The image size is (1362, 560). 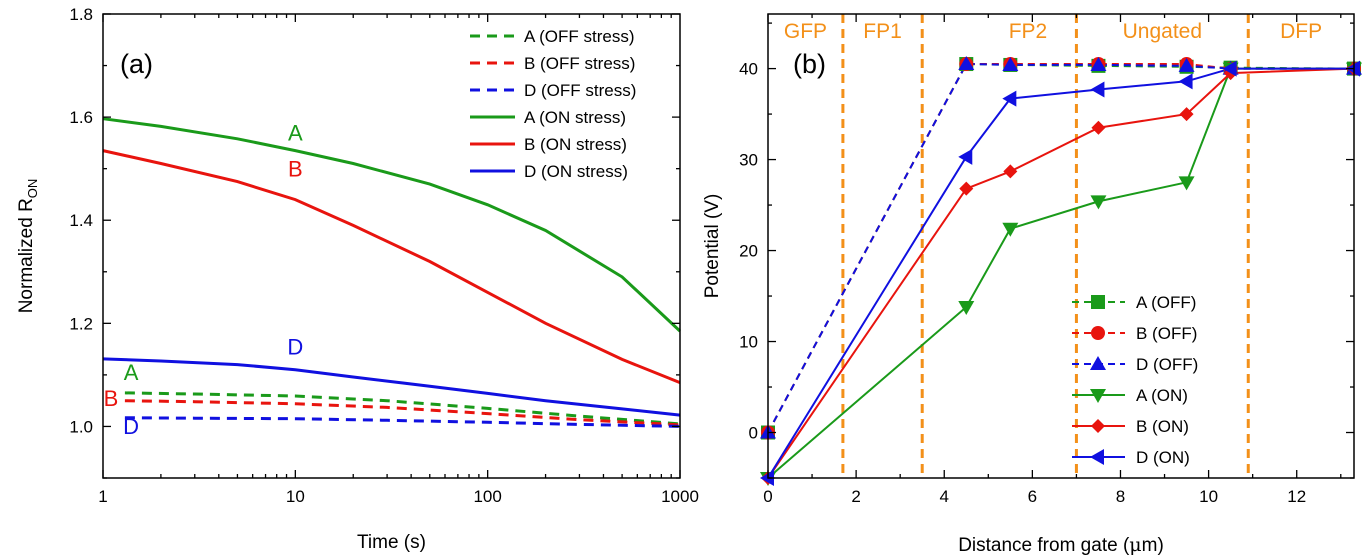 What do you see at coordinates (579, 36) in the screenshot?
I see `panel-a-legend-label-0: A (OFF stress)` at bounding box center [579, 36].